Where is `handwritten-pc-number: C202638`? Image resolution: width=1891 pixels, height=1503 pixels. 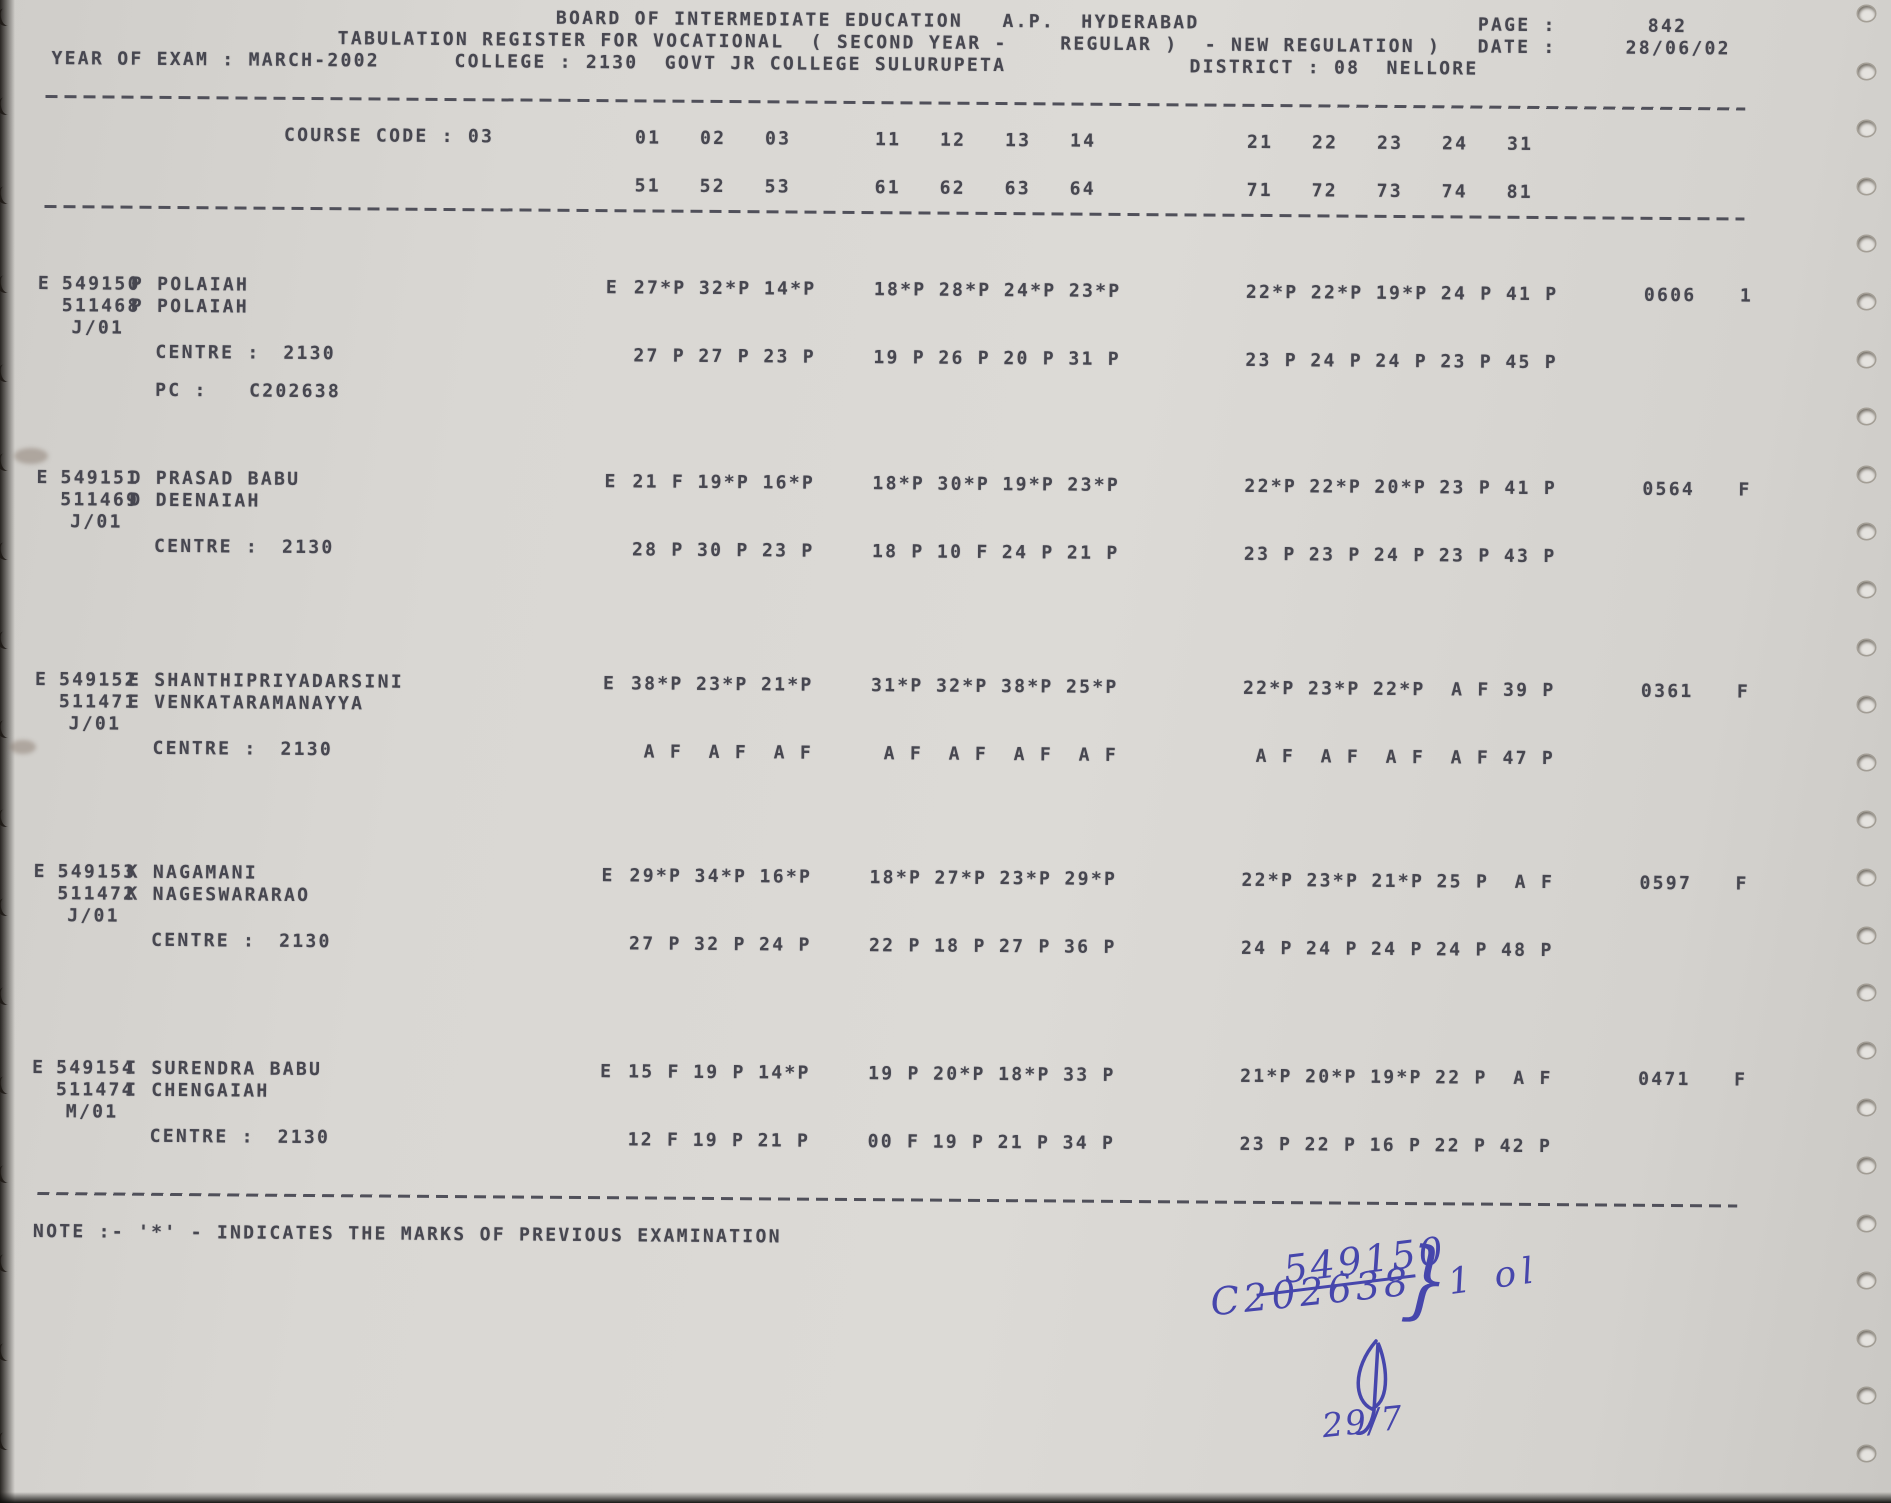 handwritten-pc-number: C202638 is located at coordinates (1311, 1292).